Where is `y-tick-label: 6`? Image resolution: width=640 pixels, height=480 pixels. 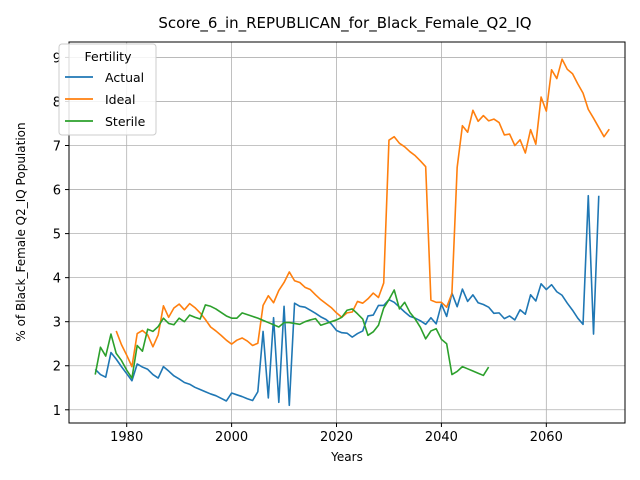 y-tick-label: 6 is located at coordinates (57, 191).